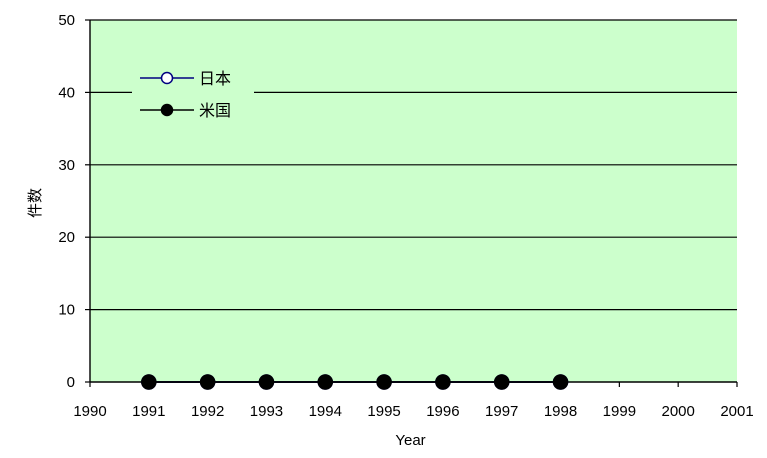 The image size is (767, 458). What do you see at coordinates (619, 411) in the screenshot?
I see `x-tick-label-1999: 1999` at bounding box center [619, 411].